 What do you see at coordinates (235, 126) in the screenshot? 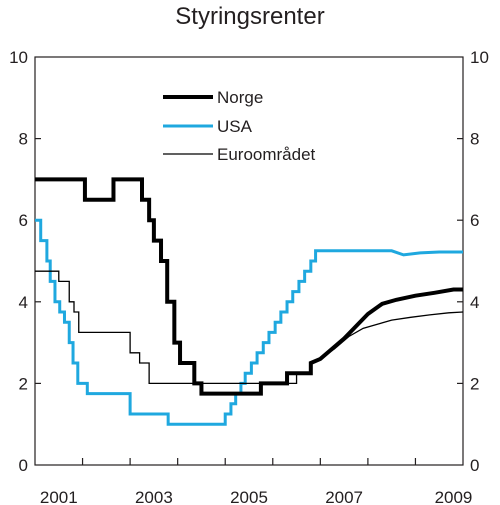
I see `legend-label-usa: USA` at bounding box center [235, 126].